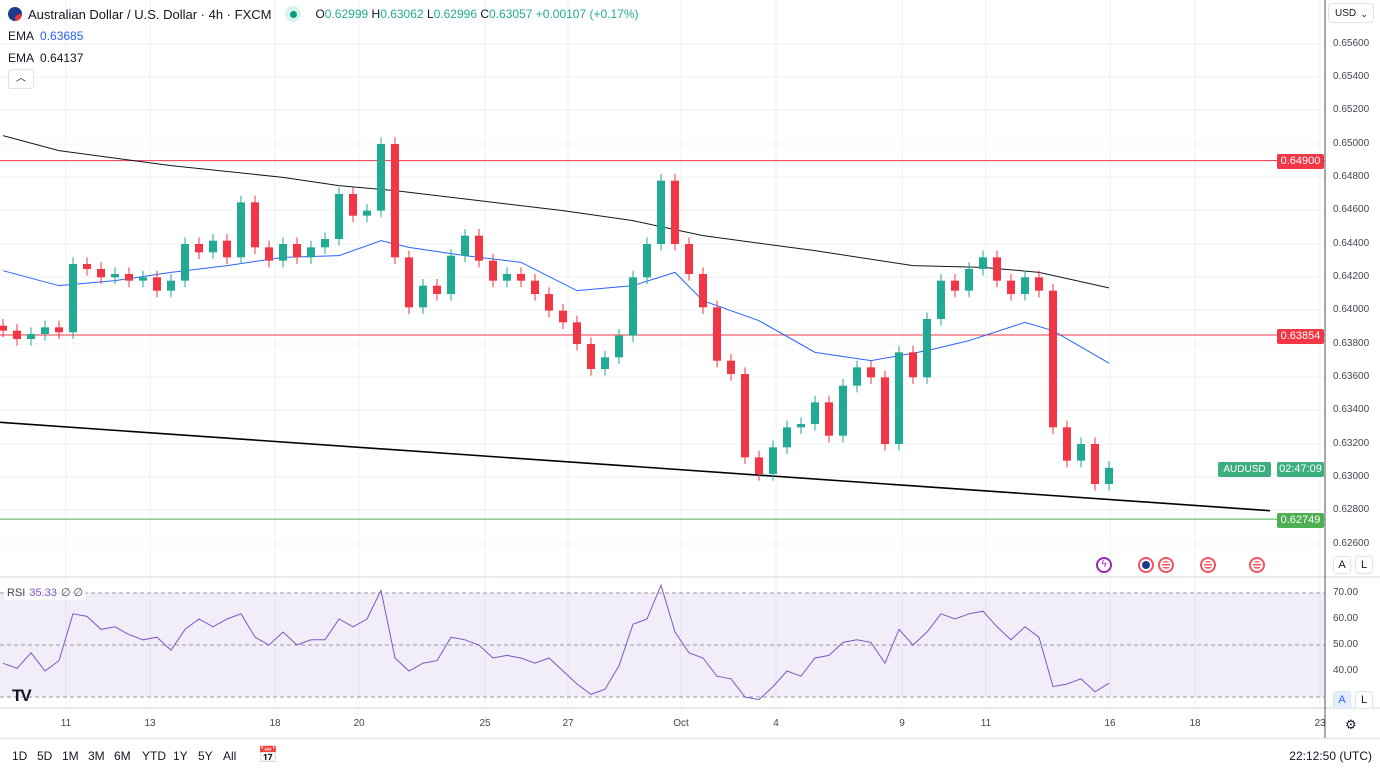  I want to click on time-tick-label: 25, so click(485, 723).